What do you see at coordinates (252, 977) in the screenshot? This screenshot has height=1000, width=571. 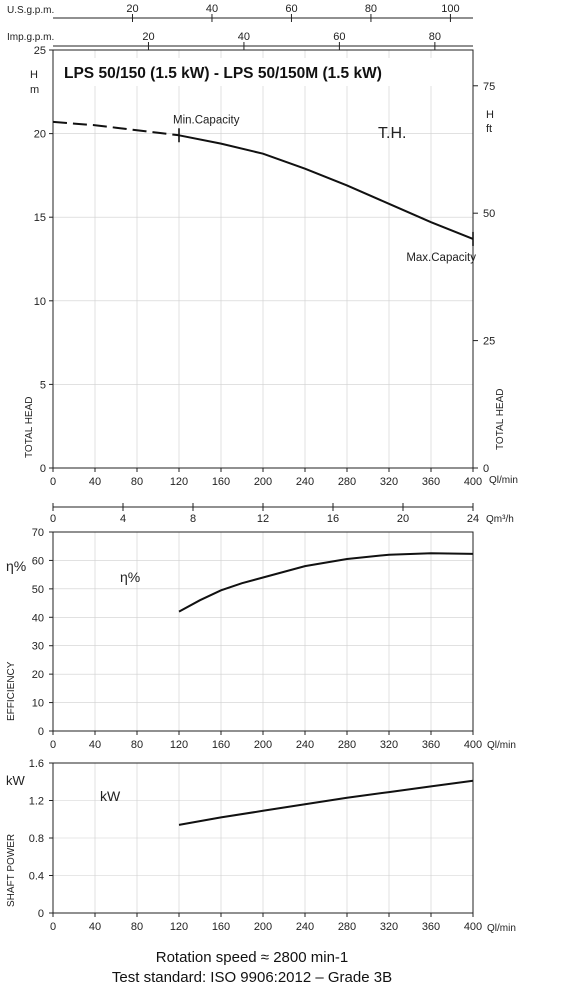 I see `test-standard-note: Test standard: ISO 9906:2012 – Grade 3B` at bounding box center [252, 977].